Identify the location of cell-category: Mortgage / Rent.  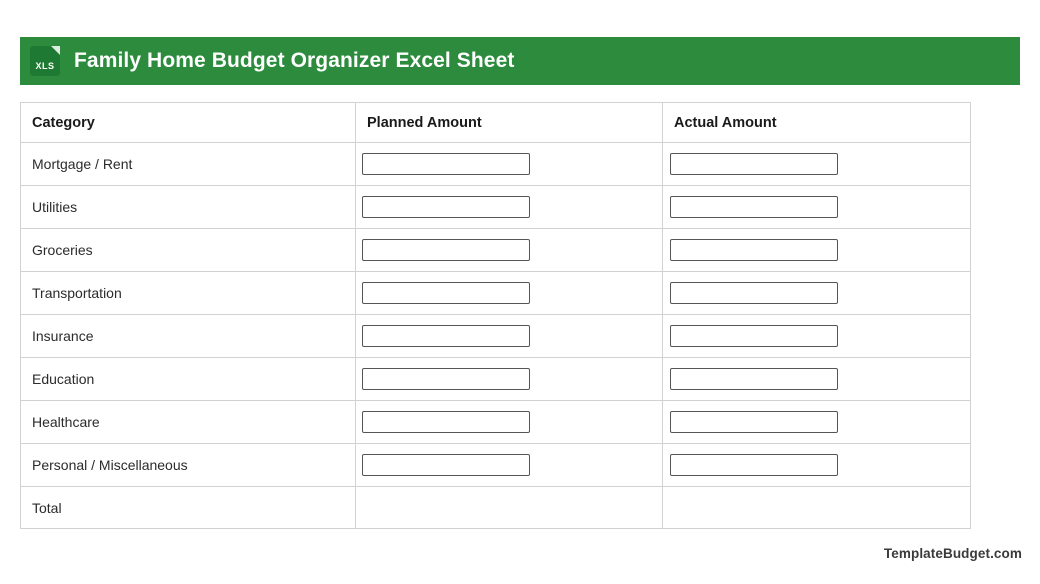
(188, 164).